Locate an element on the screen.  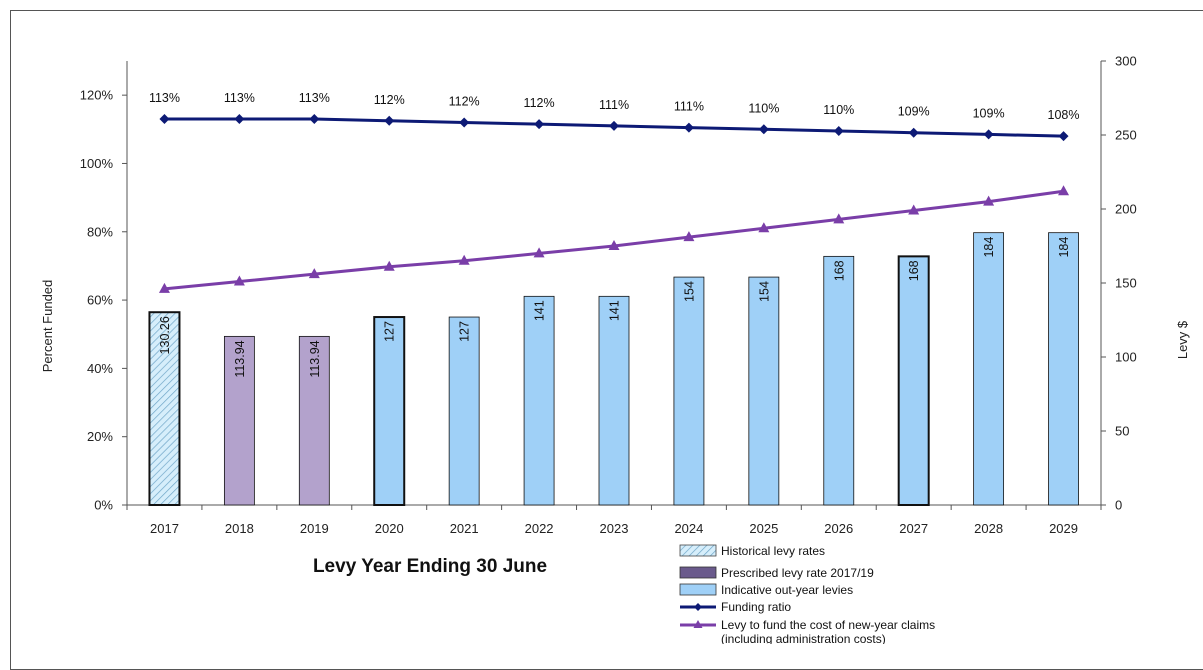
y-tick-label: 40% is located at coordinates (100, 368).